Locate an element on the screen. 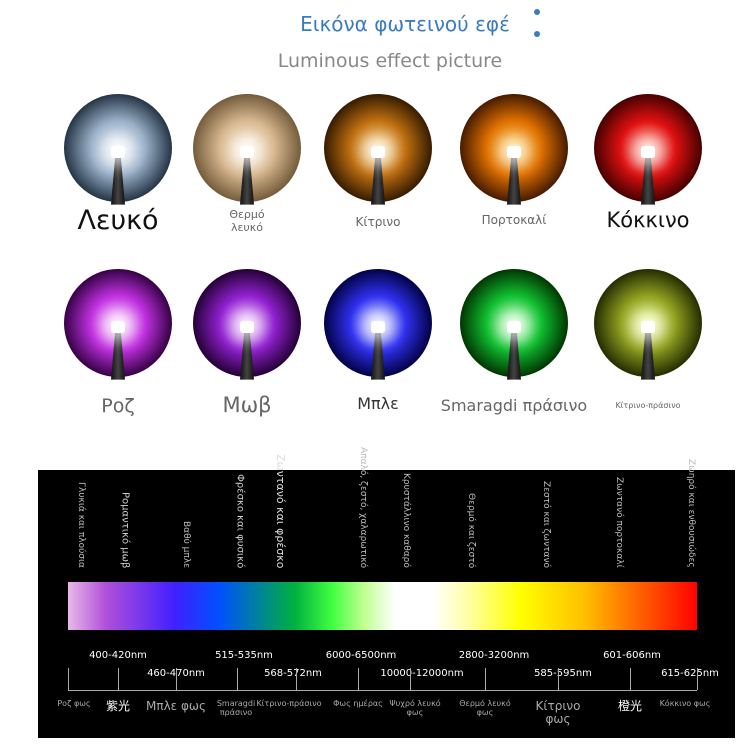 The width and height of the screenshot is (750, 750). led-label: Κίτρινο is located at coordinates (378, 222).